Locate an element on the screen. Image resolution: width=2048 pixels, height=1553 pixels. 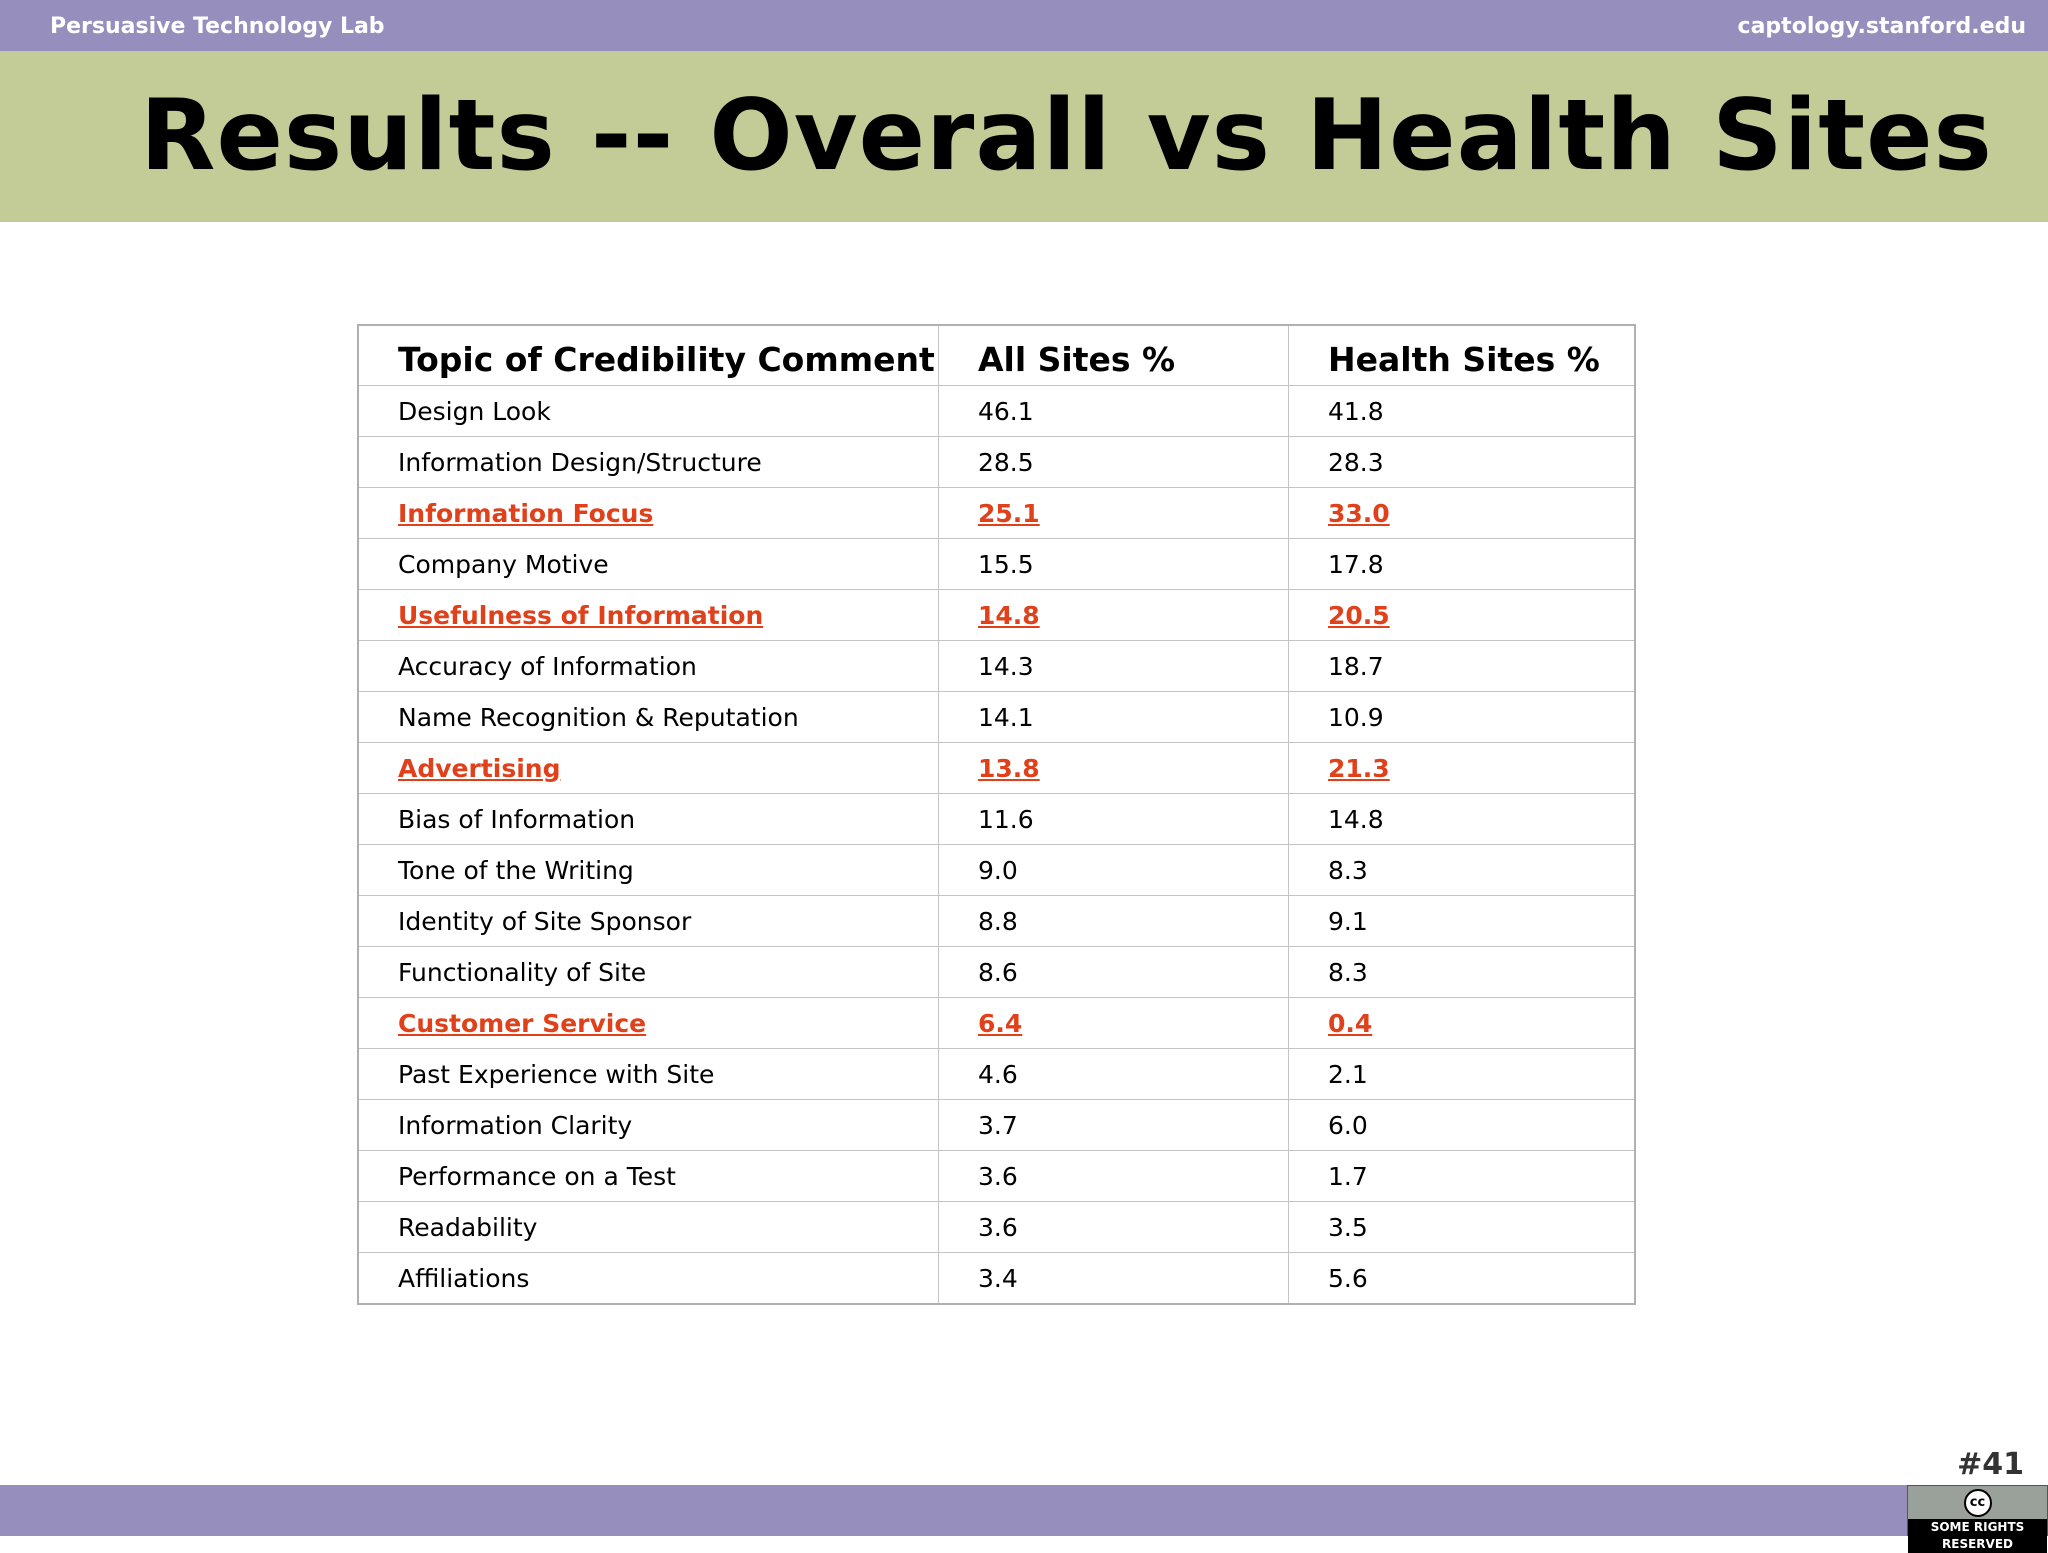
table-cell: Bias of Information is located at coordinates (648, 819).